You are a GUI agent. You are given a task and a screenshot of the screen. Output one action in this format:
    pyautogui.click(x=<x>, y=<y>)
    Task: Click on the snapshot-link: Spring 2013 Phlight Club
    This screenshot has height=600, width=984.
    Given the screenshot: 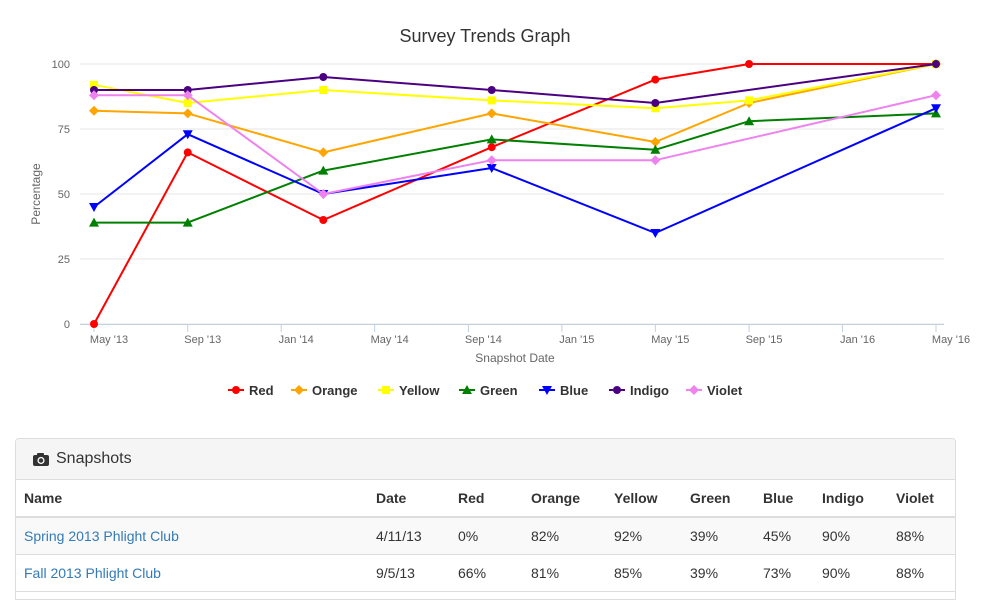 What is the action you would take?
    pyautogui.click(x=101, y=536)
    